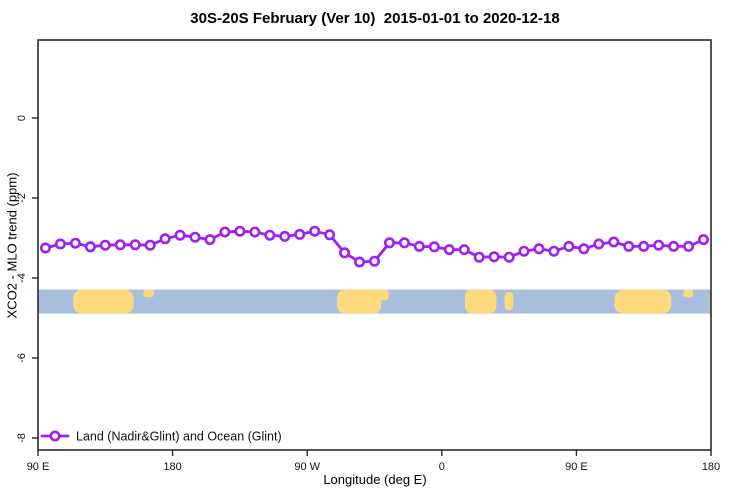 The image size is (750, 500). I want to click on land-patch-australia-repeat, so click(643, 301).